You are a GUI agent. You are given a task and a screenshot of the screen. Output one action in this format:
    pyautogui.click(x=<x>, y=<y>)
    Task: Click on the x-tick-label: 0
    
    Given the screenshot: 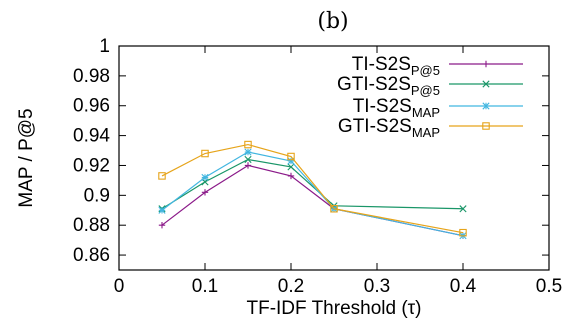 What is the action you would take?
    pyautogui.click(x=119, y=286)
    